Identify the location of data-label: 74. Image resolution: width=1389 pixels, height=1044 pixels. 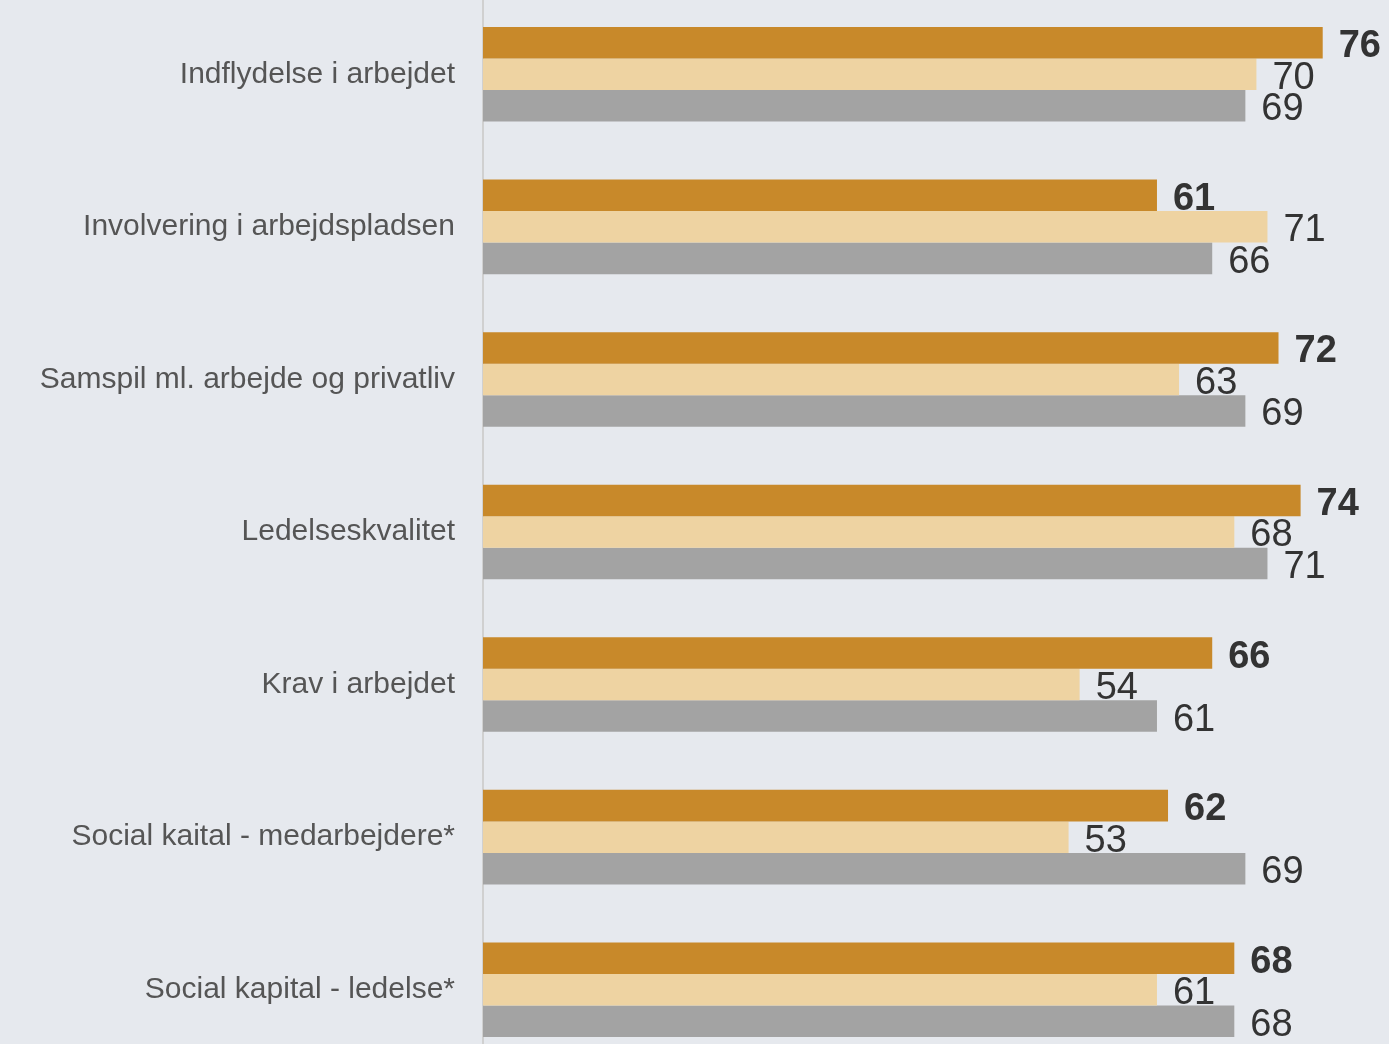
(1337, 501).